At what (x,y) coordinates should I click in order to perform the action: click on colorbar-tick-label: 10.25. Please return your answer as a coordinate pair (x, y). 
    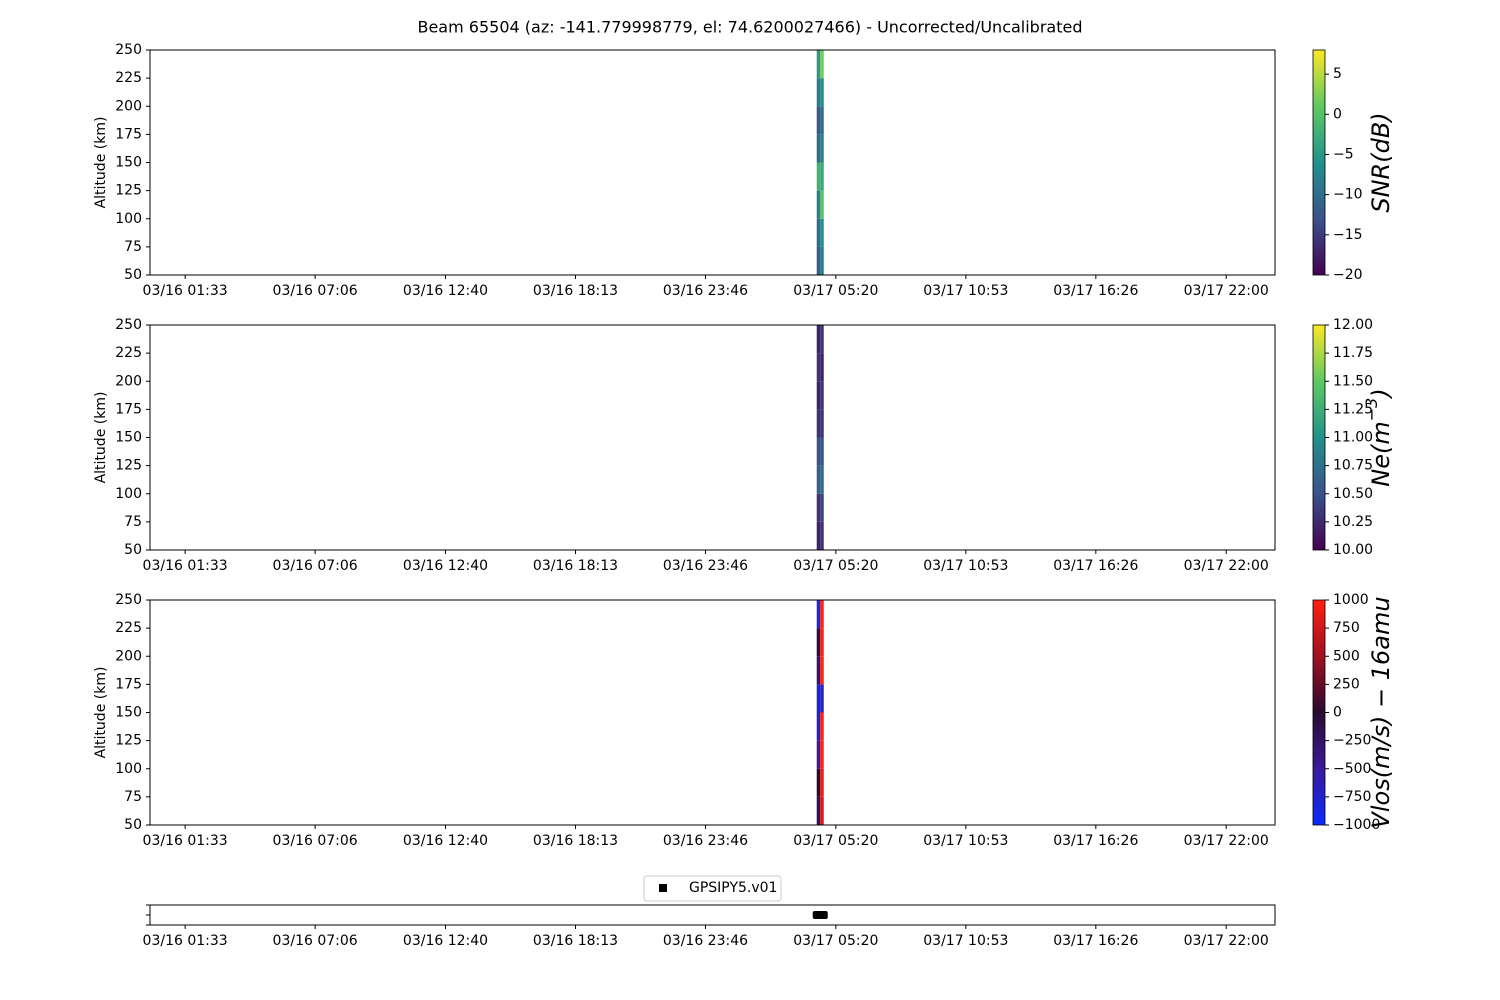
    Looking at the image, I should click on (1353, 522).